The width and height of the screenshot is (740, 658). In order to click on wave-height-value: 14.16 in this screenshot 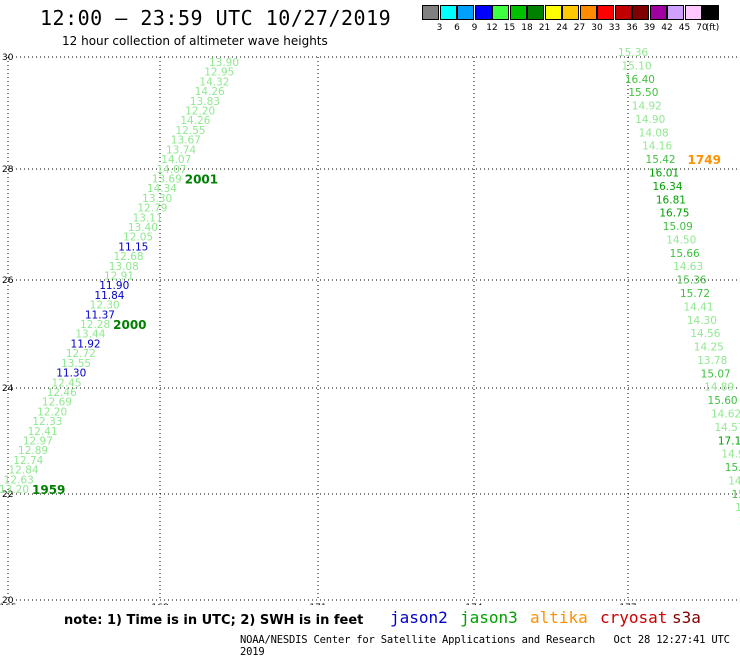, I will do `click(657, 147)`.